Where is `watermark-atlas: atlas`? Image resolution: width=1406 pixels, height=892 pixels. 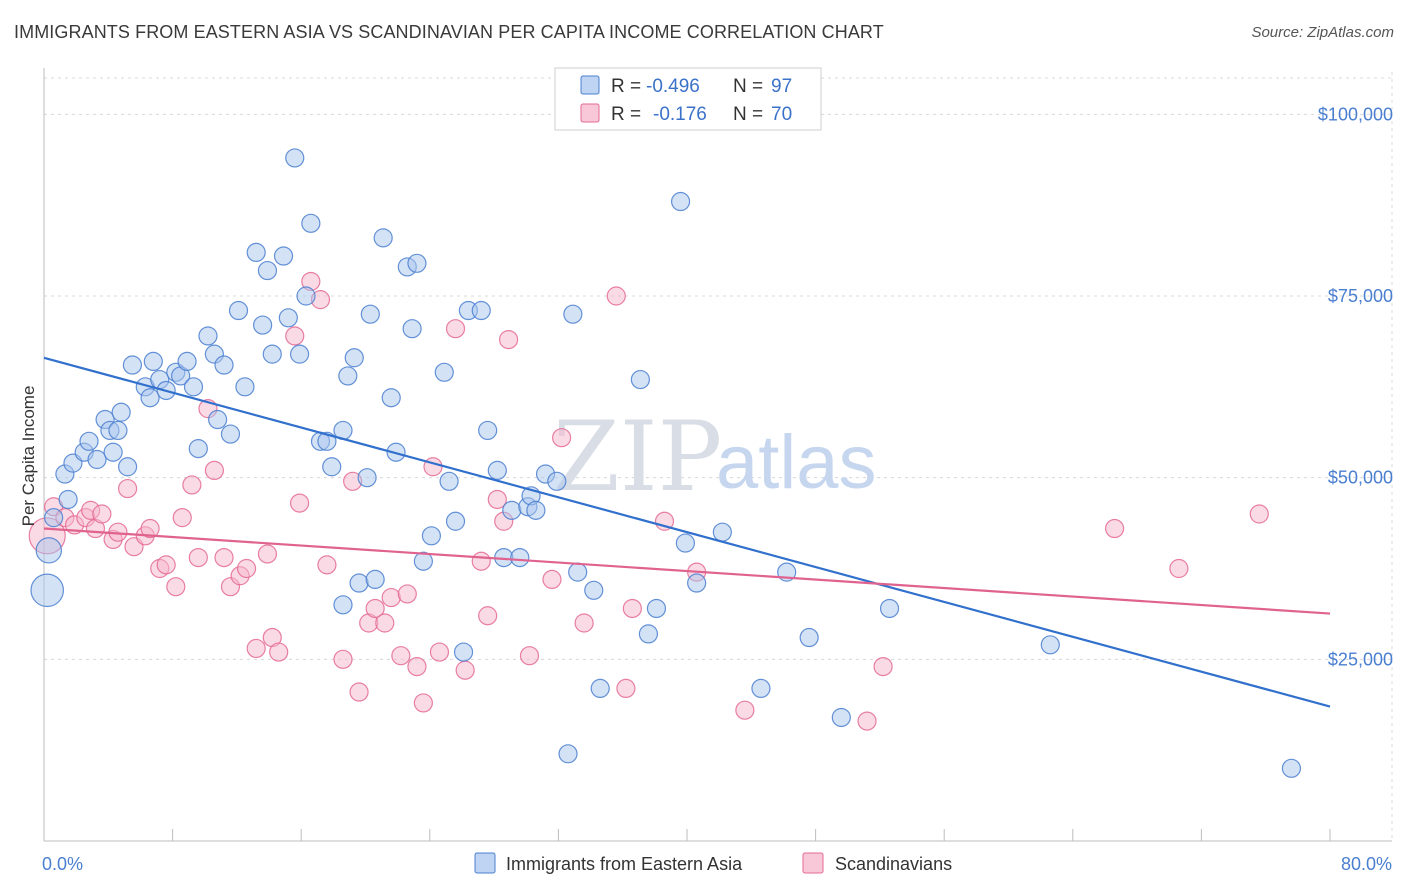 watermark-atlas: atlas is located at coordinates (796, 462).